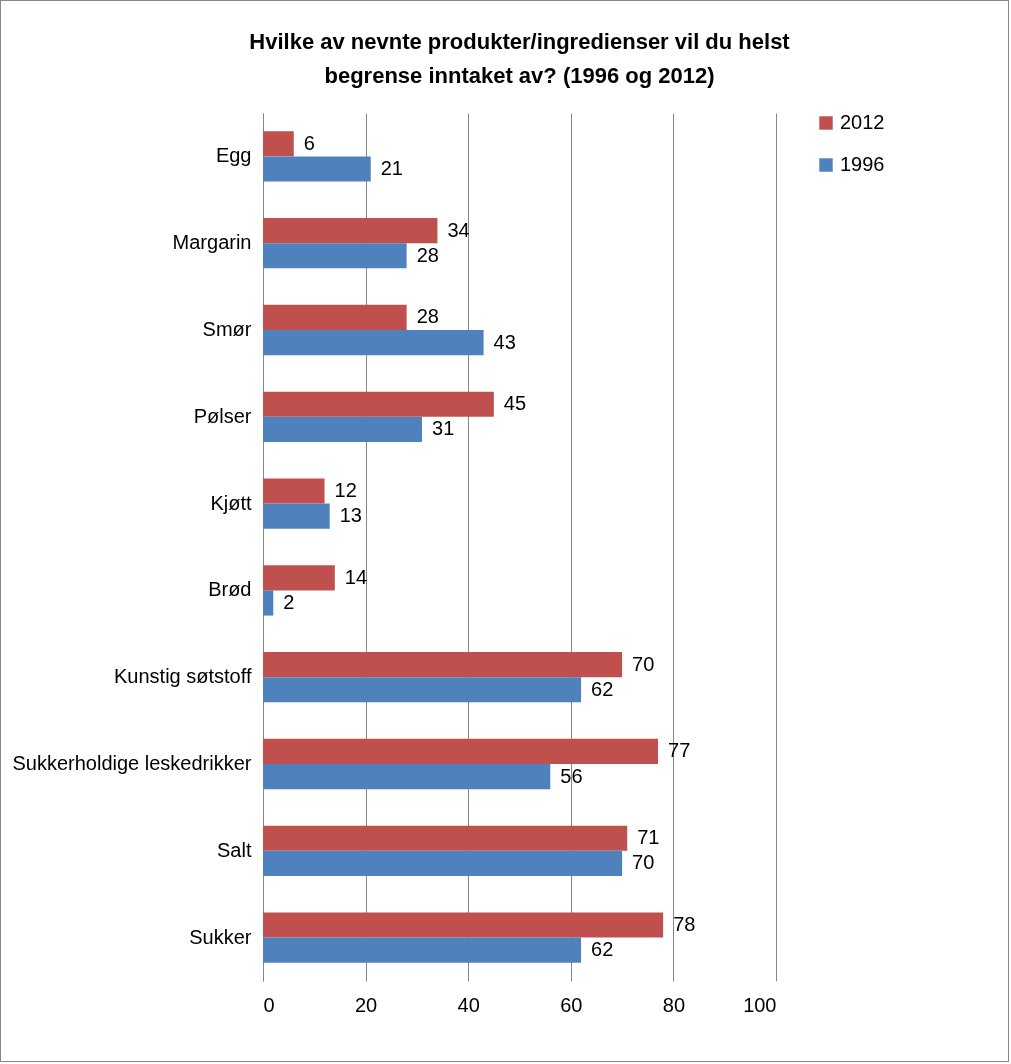  I want to click on chart-title: Hvilke av nevnte produkter/ingredienser vil du helst begrense inntaket av? (1996 og 2012), so click(520, 58).